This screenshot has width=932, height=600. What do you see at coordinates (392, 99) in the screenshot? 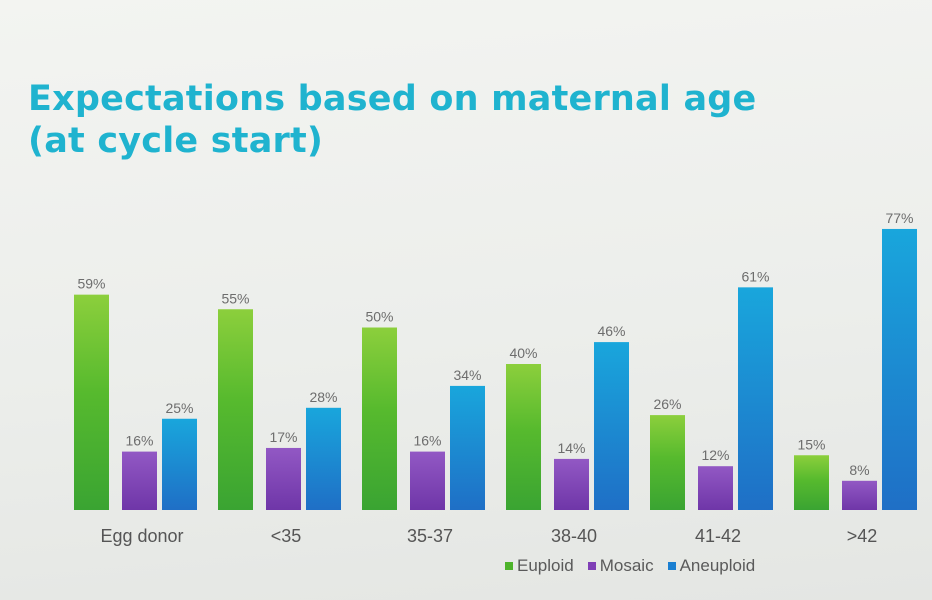
I see `title-line-1: Expectations based on maternal age` at bounding box center [392, 99].